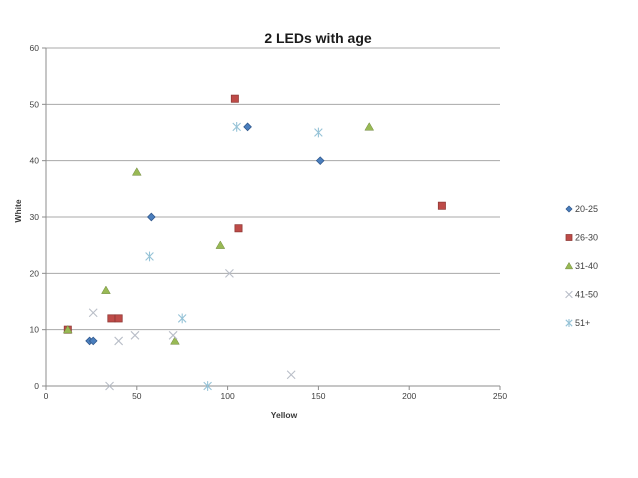 This screenshot has width=638, height=478. What do you see at coordinates (569, 265) in the screenshot?
I see `legend-marker-triangle` at bounding box center [569, 265].